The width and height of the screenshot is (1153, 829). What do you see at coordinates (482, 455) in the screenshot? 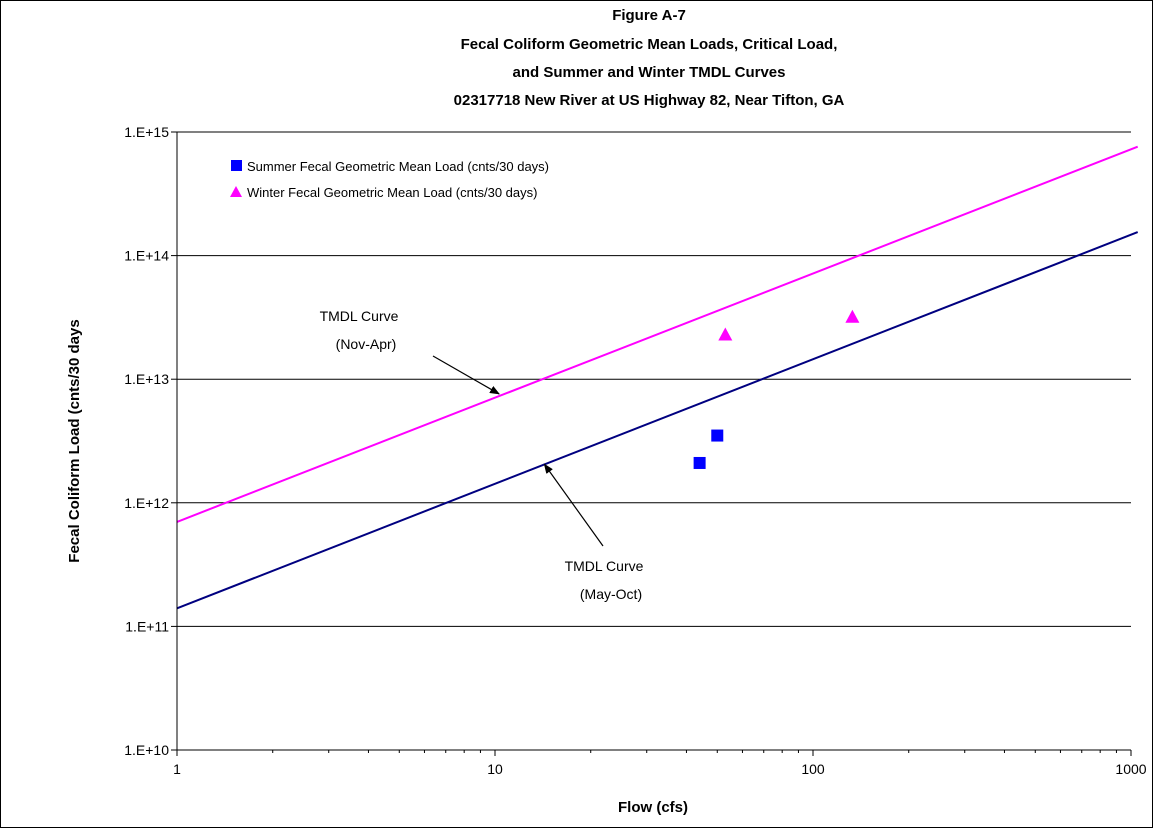
I see `annotations: TMDL Curve (Nov-Apr) TMDL Curve (May-Oct)` at bounding box center [482, 455].